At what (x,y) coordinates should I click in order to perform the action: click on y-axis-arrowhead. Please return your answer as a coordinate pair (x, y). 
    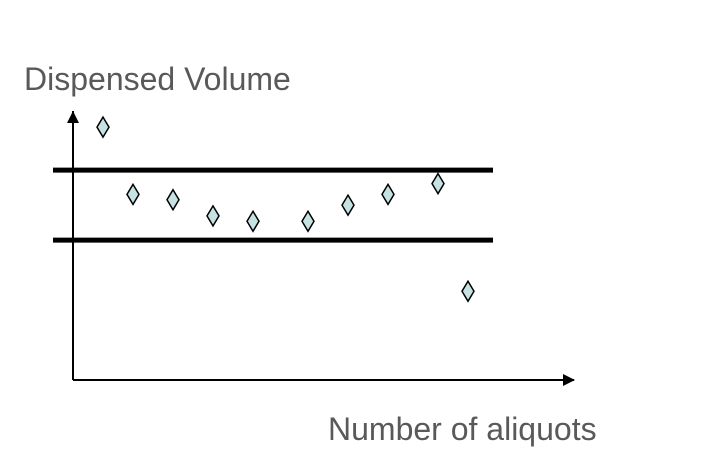
    Looking at the image, I should click on (73, 117).